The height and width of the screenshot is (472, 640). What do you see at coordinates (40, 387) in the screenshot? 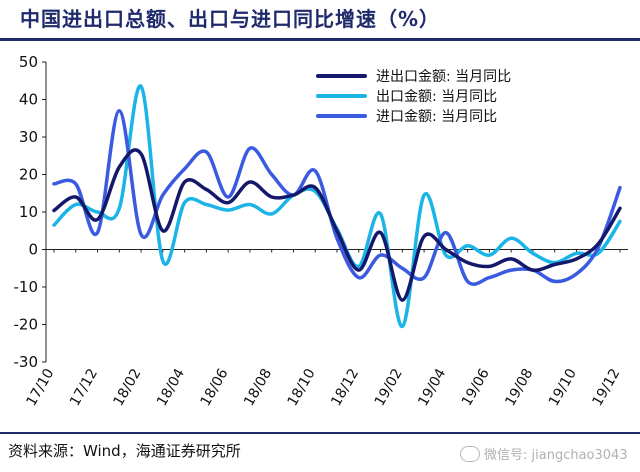
I see `x-tick-label: 17/10` at bounding box center [40, 387].